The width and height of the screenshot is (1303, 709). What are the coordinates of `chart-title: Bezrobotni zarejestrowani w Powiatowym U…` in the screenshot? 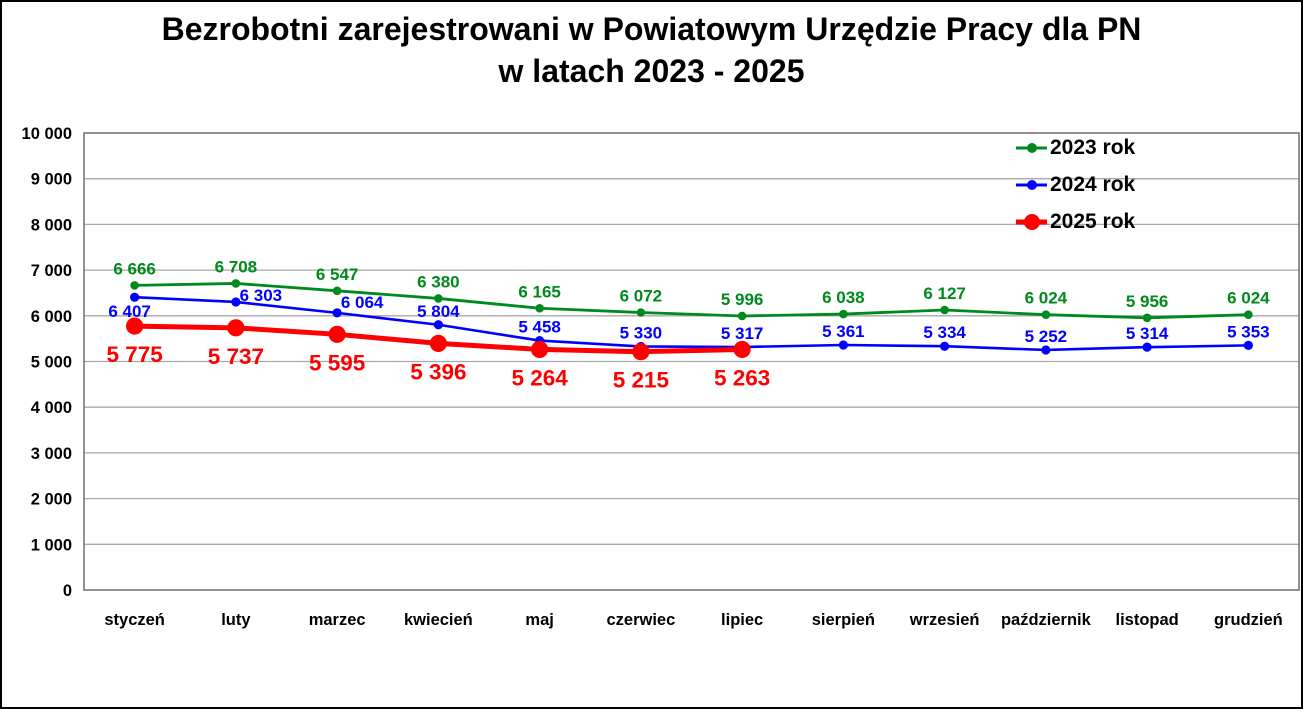 It's located at (651, 50).